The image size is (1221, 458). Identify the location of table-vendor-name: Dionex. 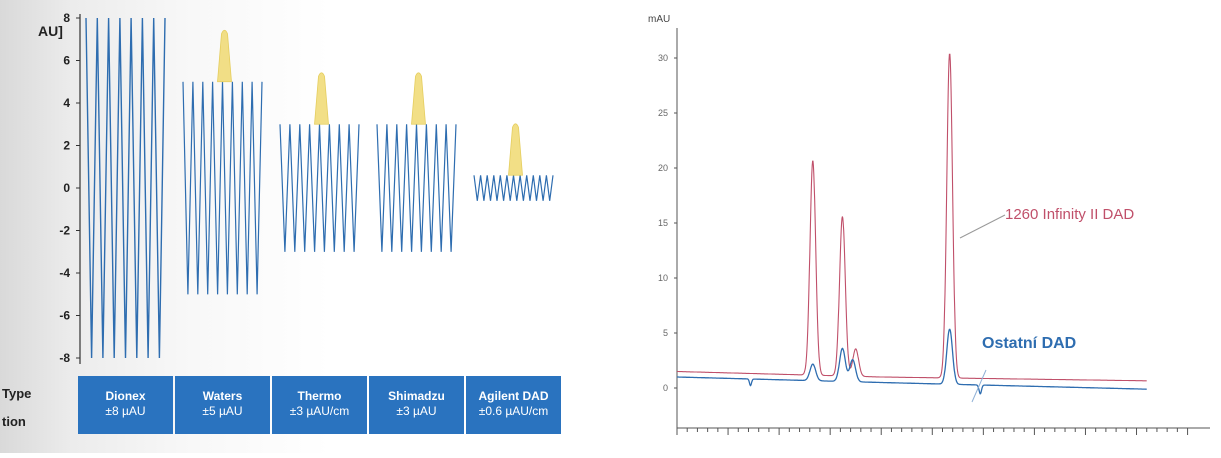
(125, 396).